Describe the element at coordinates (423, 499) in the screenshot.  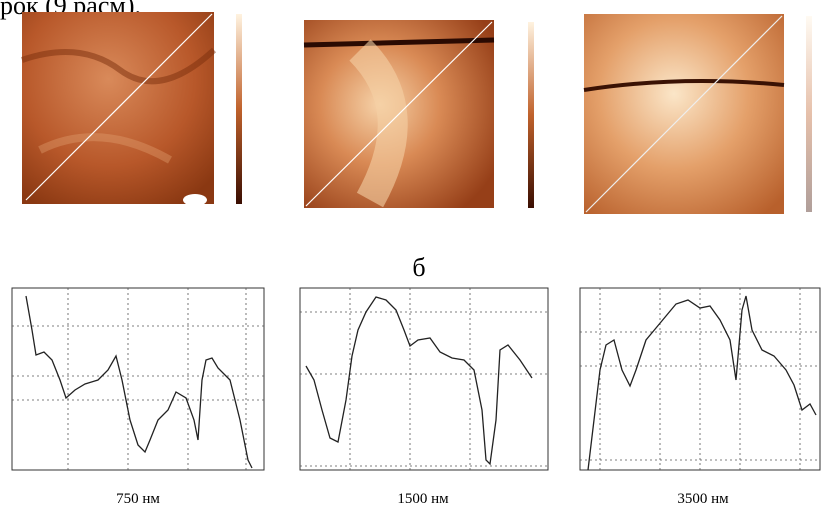
I see `panel-caption: 1500 нм` at that location.